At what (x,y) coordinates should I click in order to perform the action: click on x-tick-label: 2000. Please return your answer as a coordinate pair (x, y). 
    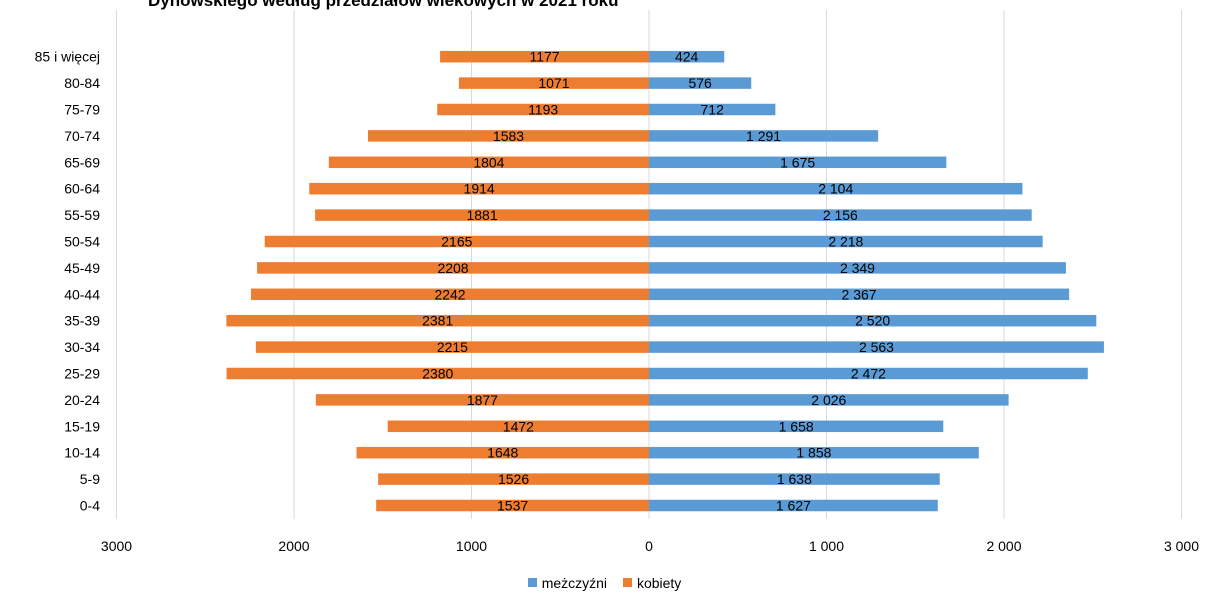
    Looking at the image, I should click on (293, 546).